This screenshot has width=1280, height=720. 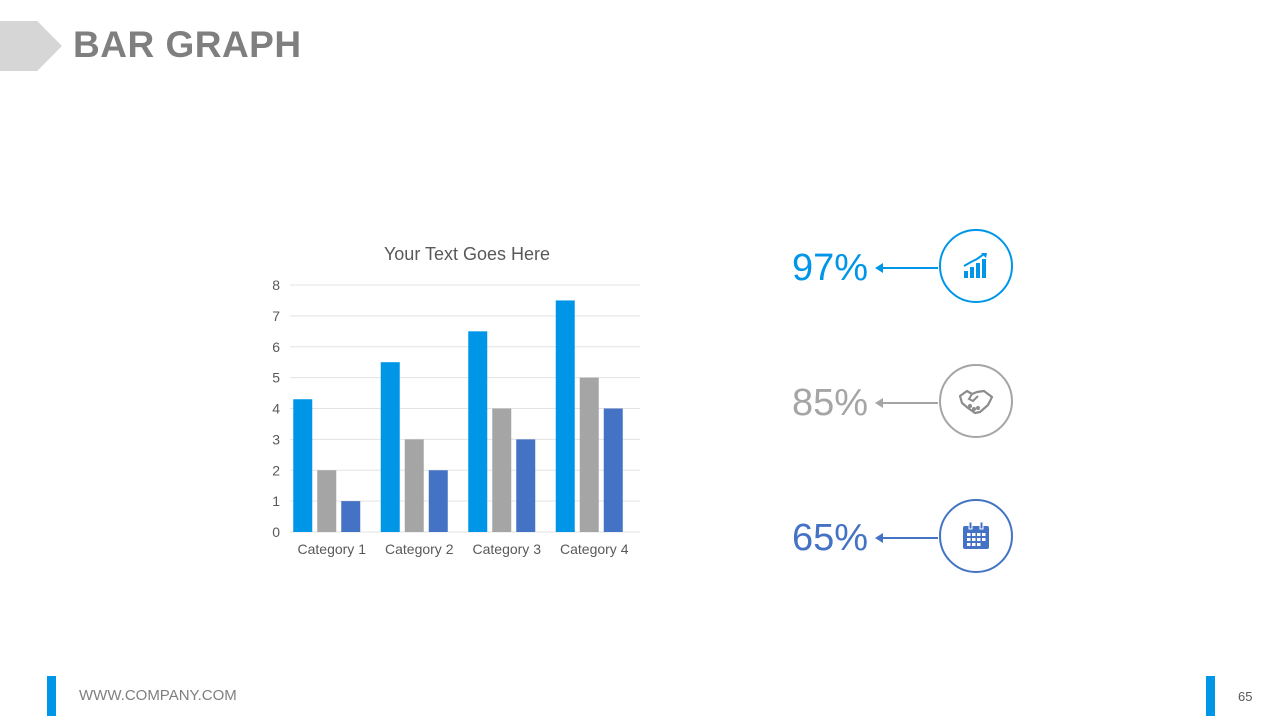 I want to click on y-tick-label: 0, so click(x=276, y=532).